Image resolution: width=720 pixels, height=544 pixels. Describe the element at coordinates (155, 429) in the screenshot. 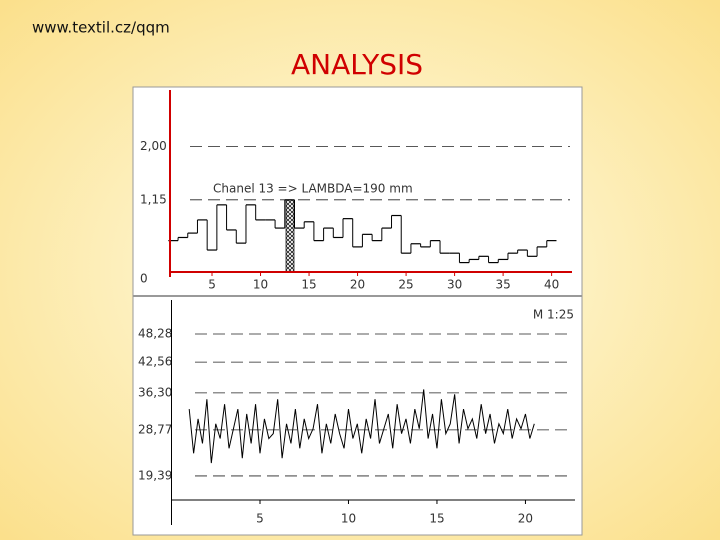

I see `y-tick-label: 28,77` at that location.